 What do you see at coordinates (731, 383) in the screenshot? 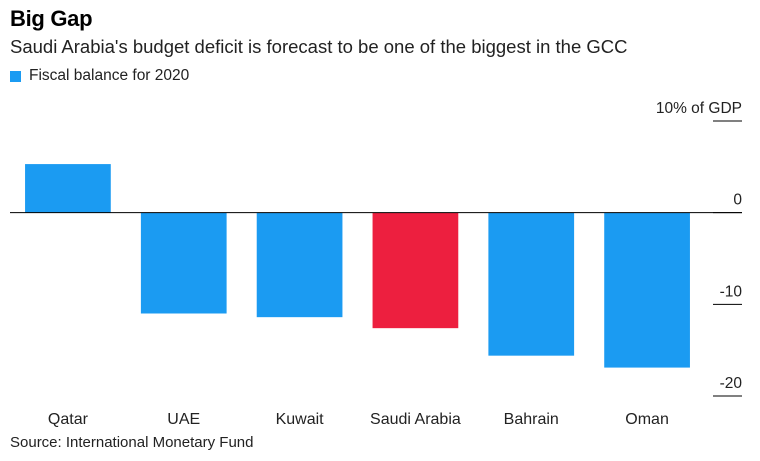
I see `y-tick-label-3: -20` at bounding box center [731, 383].